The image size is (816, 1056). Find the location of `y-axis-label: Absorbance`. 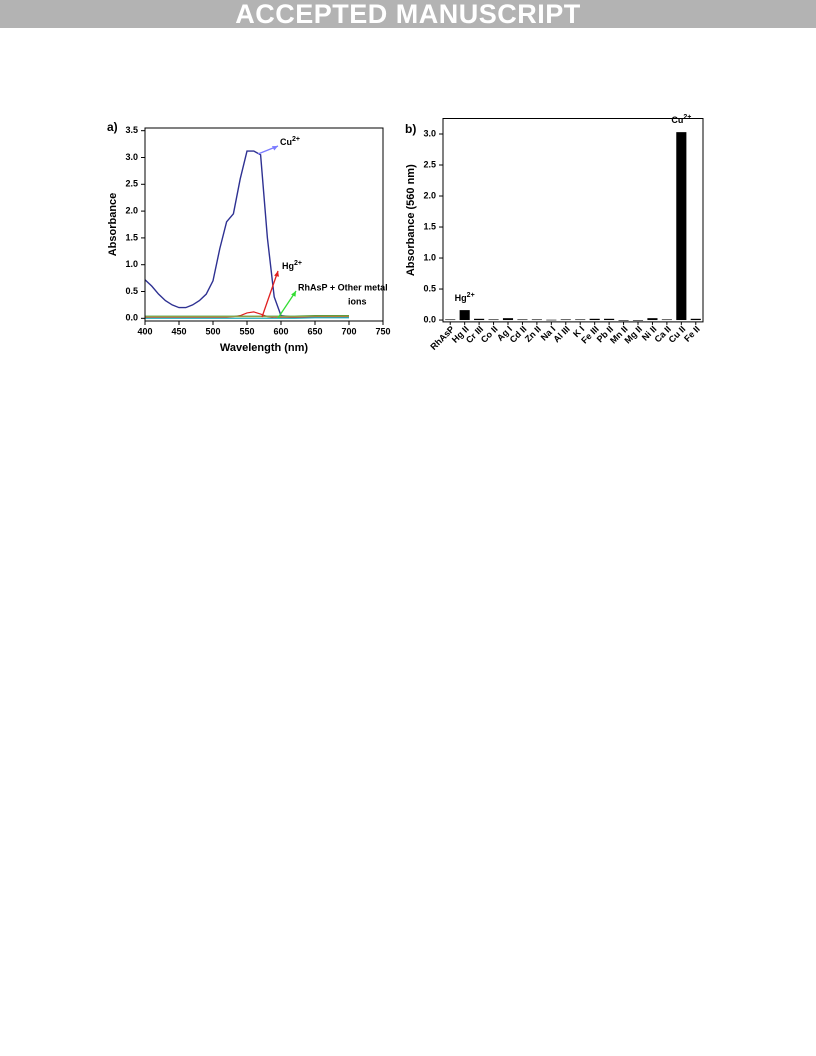

y-axis-label: Absorbance is located at coordinates (113, 225).